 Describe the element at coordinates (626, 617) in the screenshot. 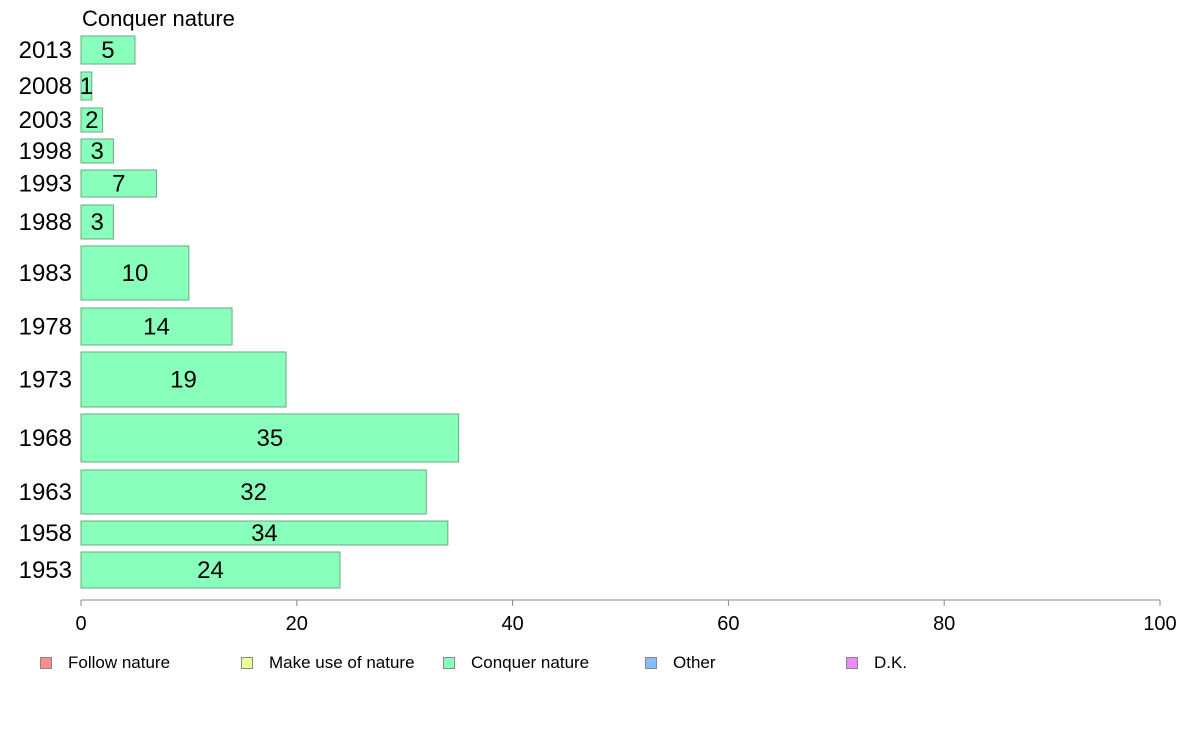

I see `x-axis: 0 20 40 60 80 100` at that location.